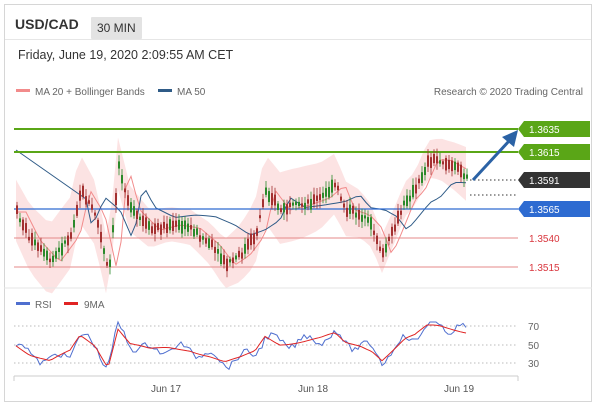  What do you see at coordinates (508, 92) in the screenshot?
I see `credit-label: Research © 2020 Trading Central` at bounding box center [508, 92].